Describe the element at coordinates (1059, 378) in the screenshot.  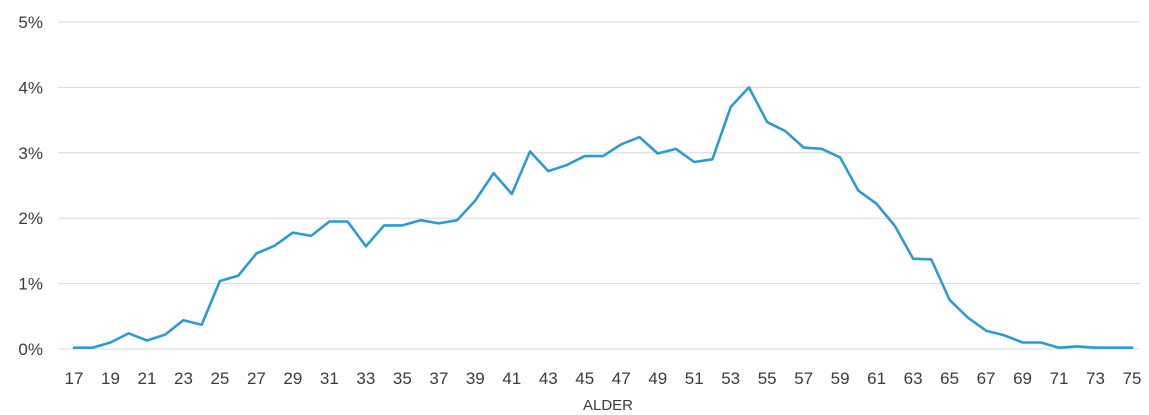
I see `x-tick-label: 71` at that location.